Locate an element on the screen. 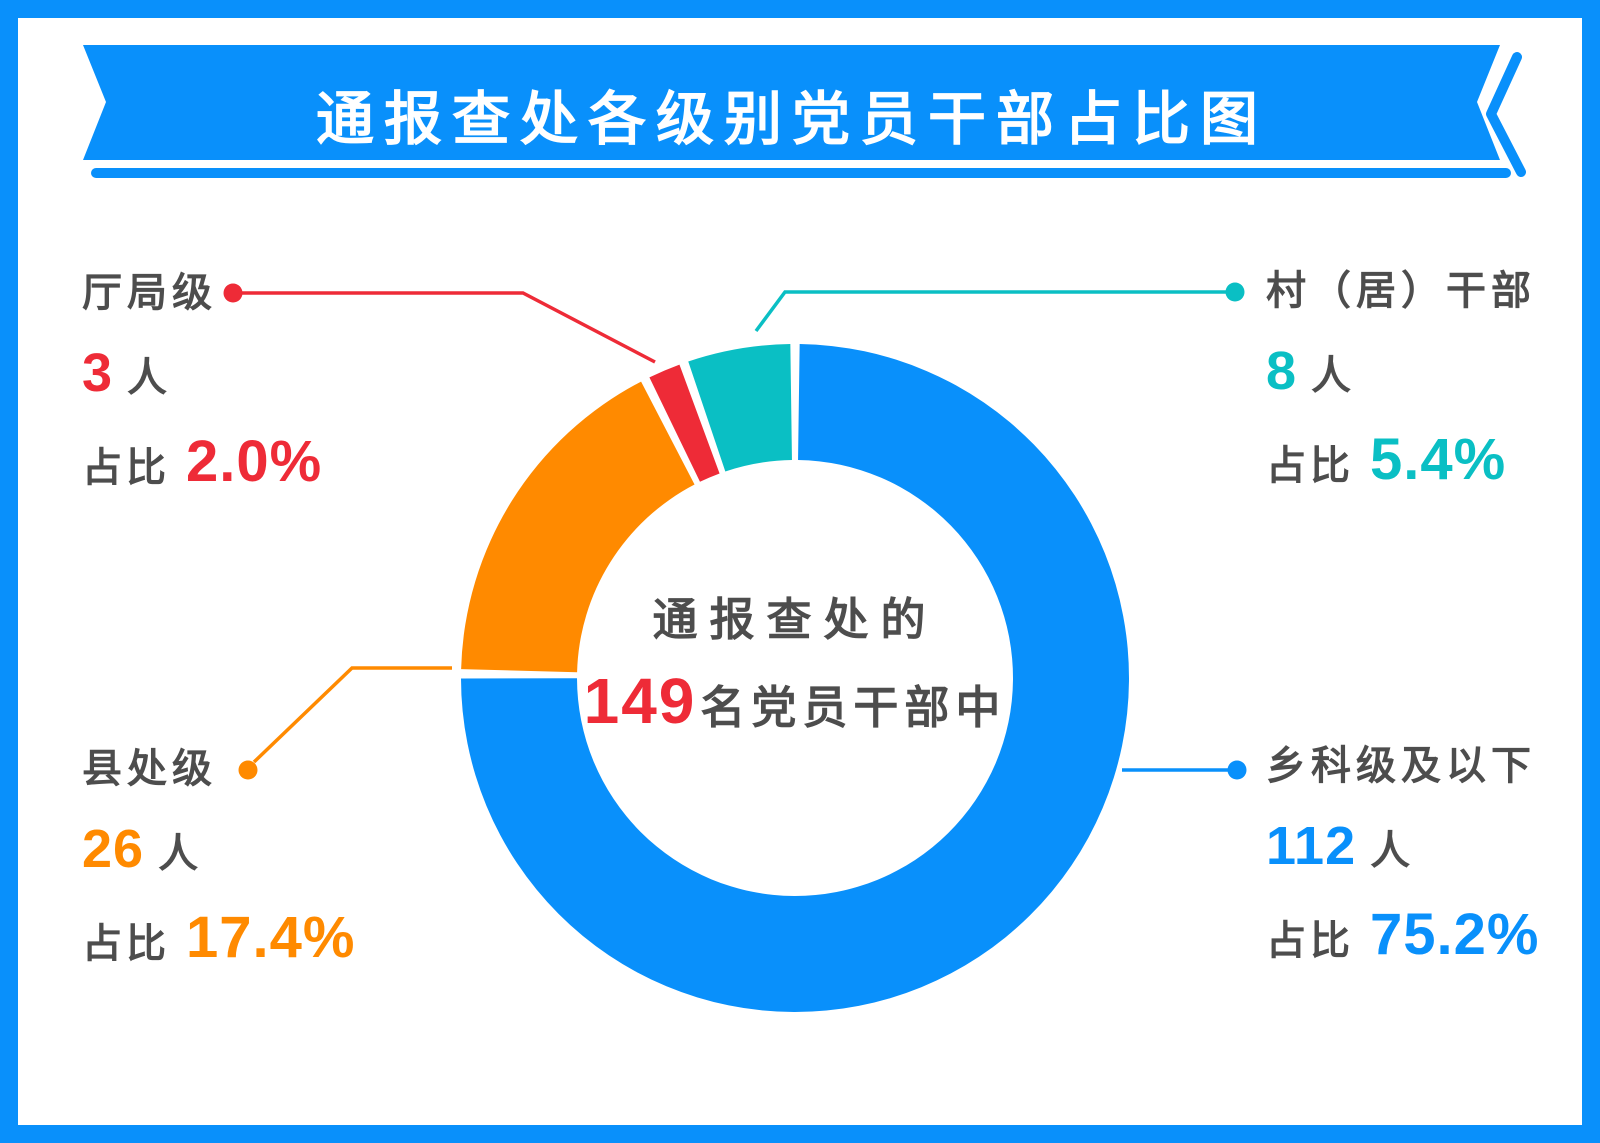  series-ratio-row: 占比 17.4% is located at coordinates (218, 937).